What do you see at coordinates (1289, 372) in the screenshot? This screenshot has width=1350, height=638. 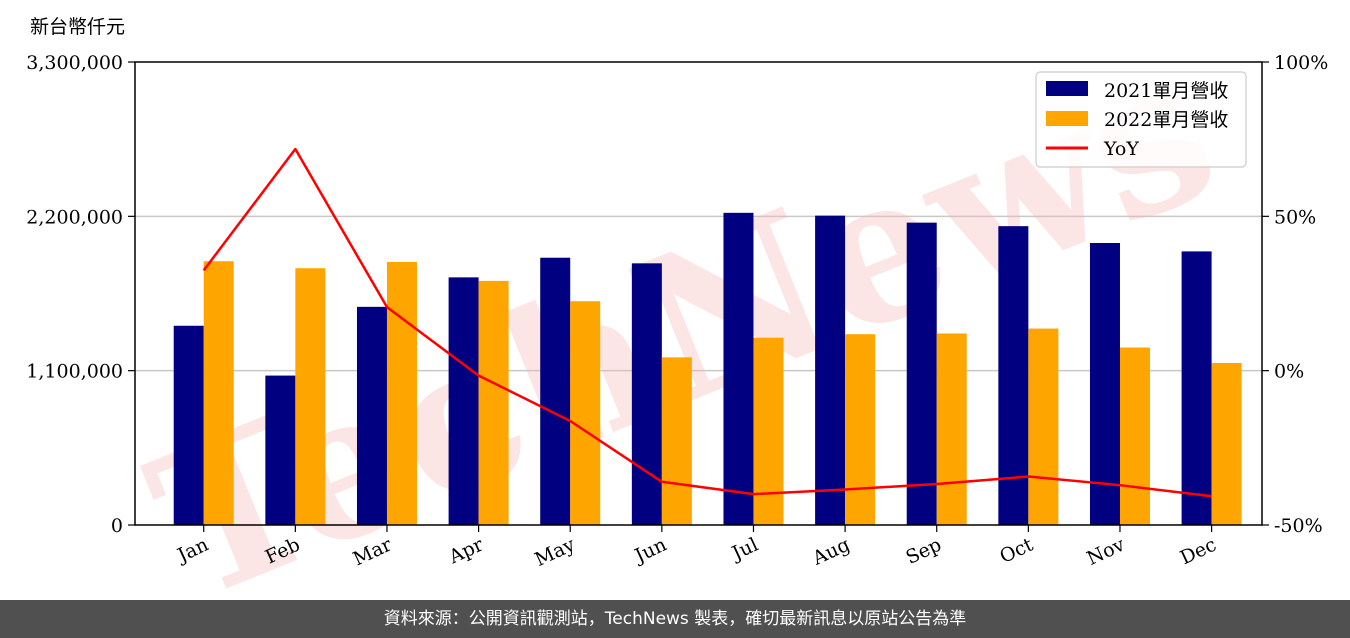 I see `right-tick-label: 0%` at bounding box center [1289, 372].